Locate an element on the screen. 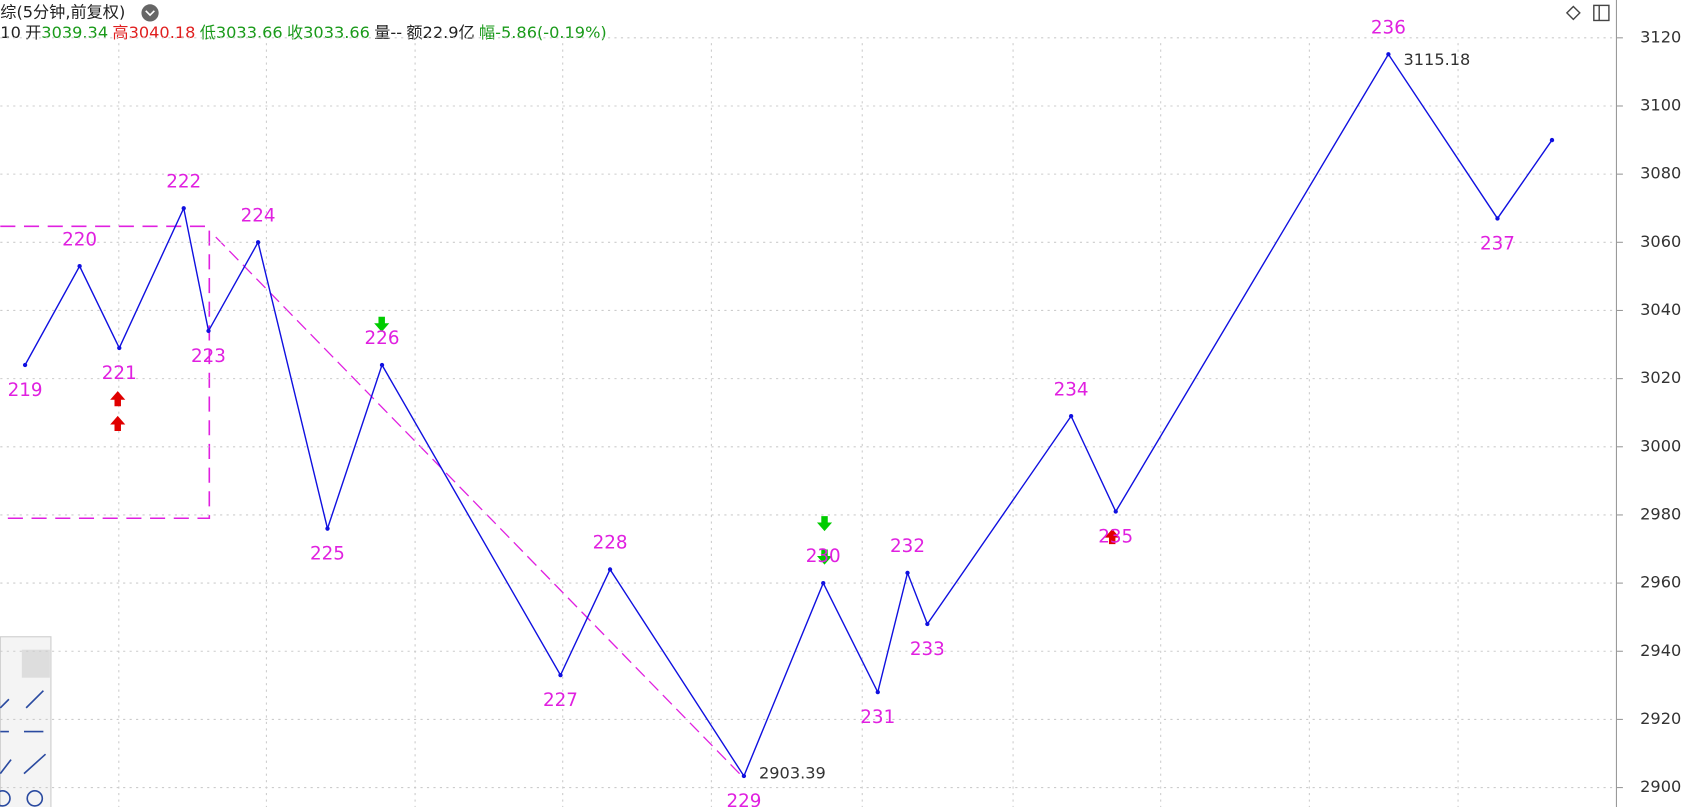 The image size is (1690, 807). quote-label: 收 is located at coordinates (295, 32).